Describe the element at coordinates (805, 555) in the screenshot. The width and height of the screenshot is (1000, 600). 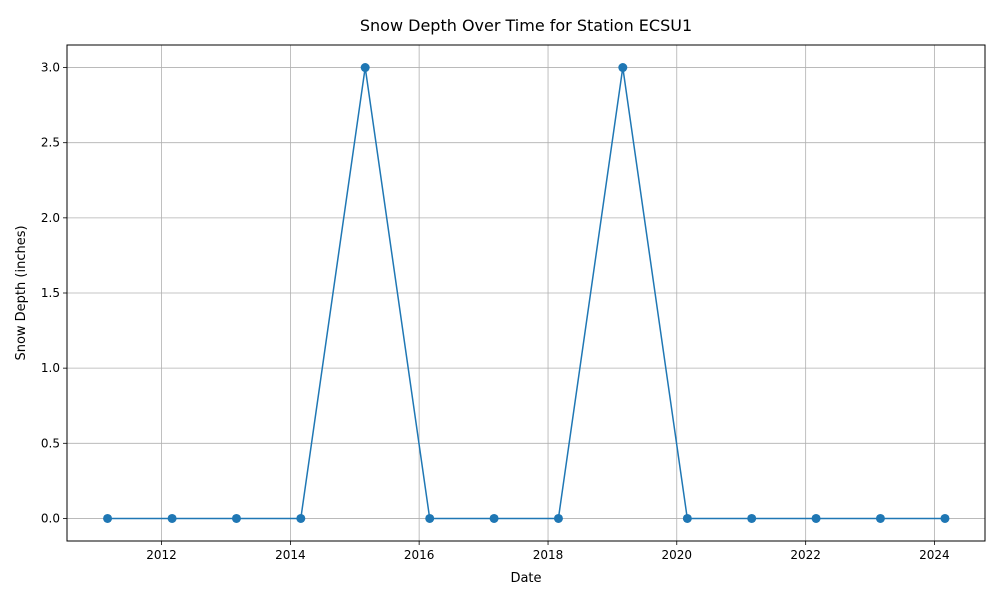
I see `x-tick-label: 2022` at that location.